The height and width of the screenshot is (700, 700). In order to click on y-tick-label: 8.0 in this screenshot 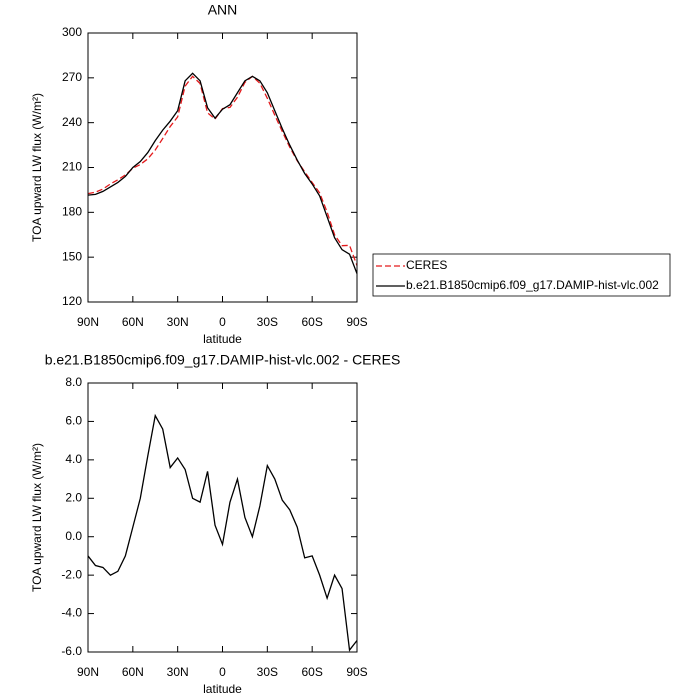, I will do `click(73, 382)`.